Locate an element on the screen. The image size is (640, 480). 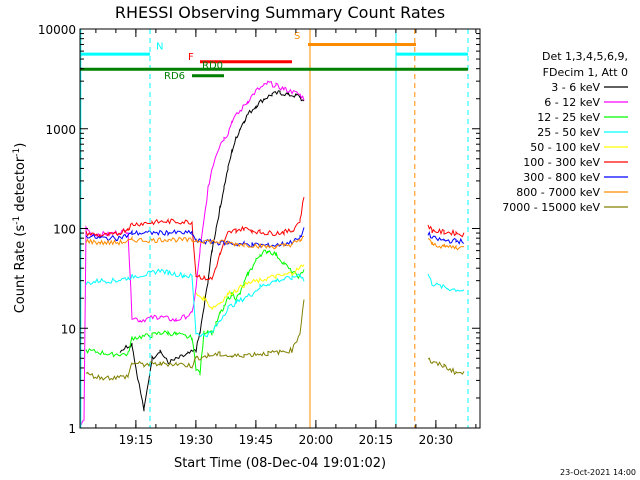
x-tick-label: 20:15 is located at coordinates (376, 440).